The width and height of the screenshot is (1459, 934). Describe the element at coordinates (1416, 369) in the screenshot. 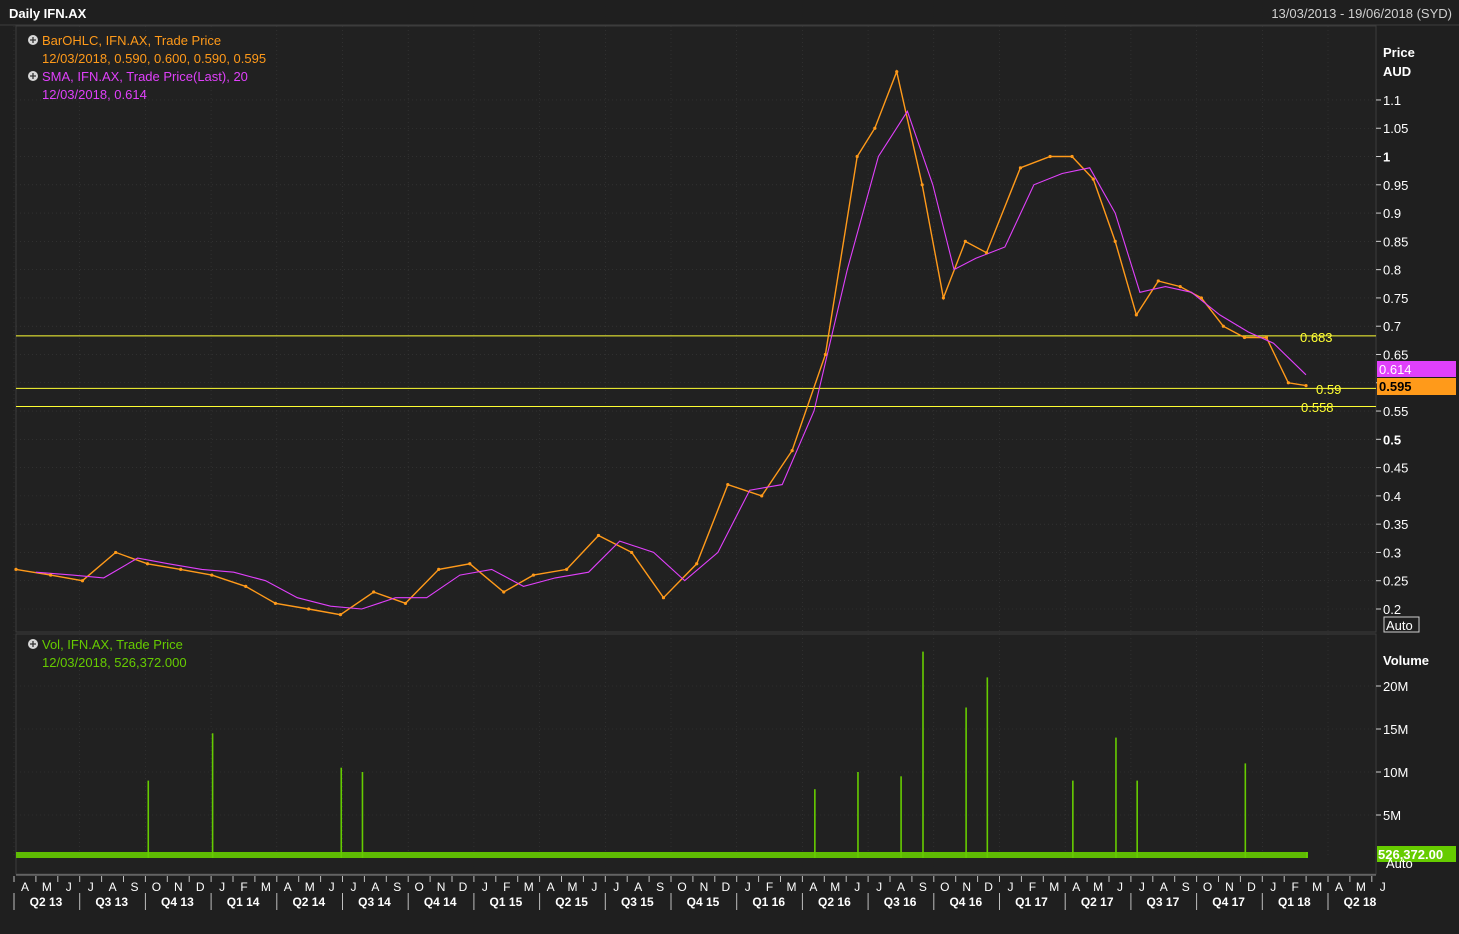

I see `sma-last-badge` at that location.